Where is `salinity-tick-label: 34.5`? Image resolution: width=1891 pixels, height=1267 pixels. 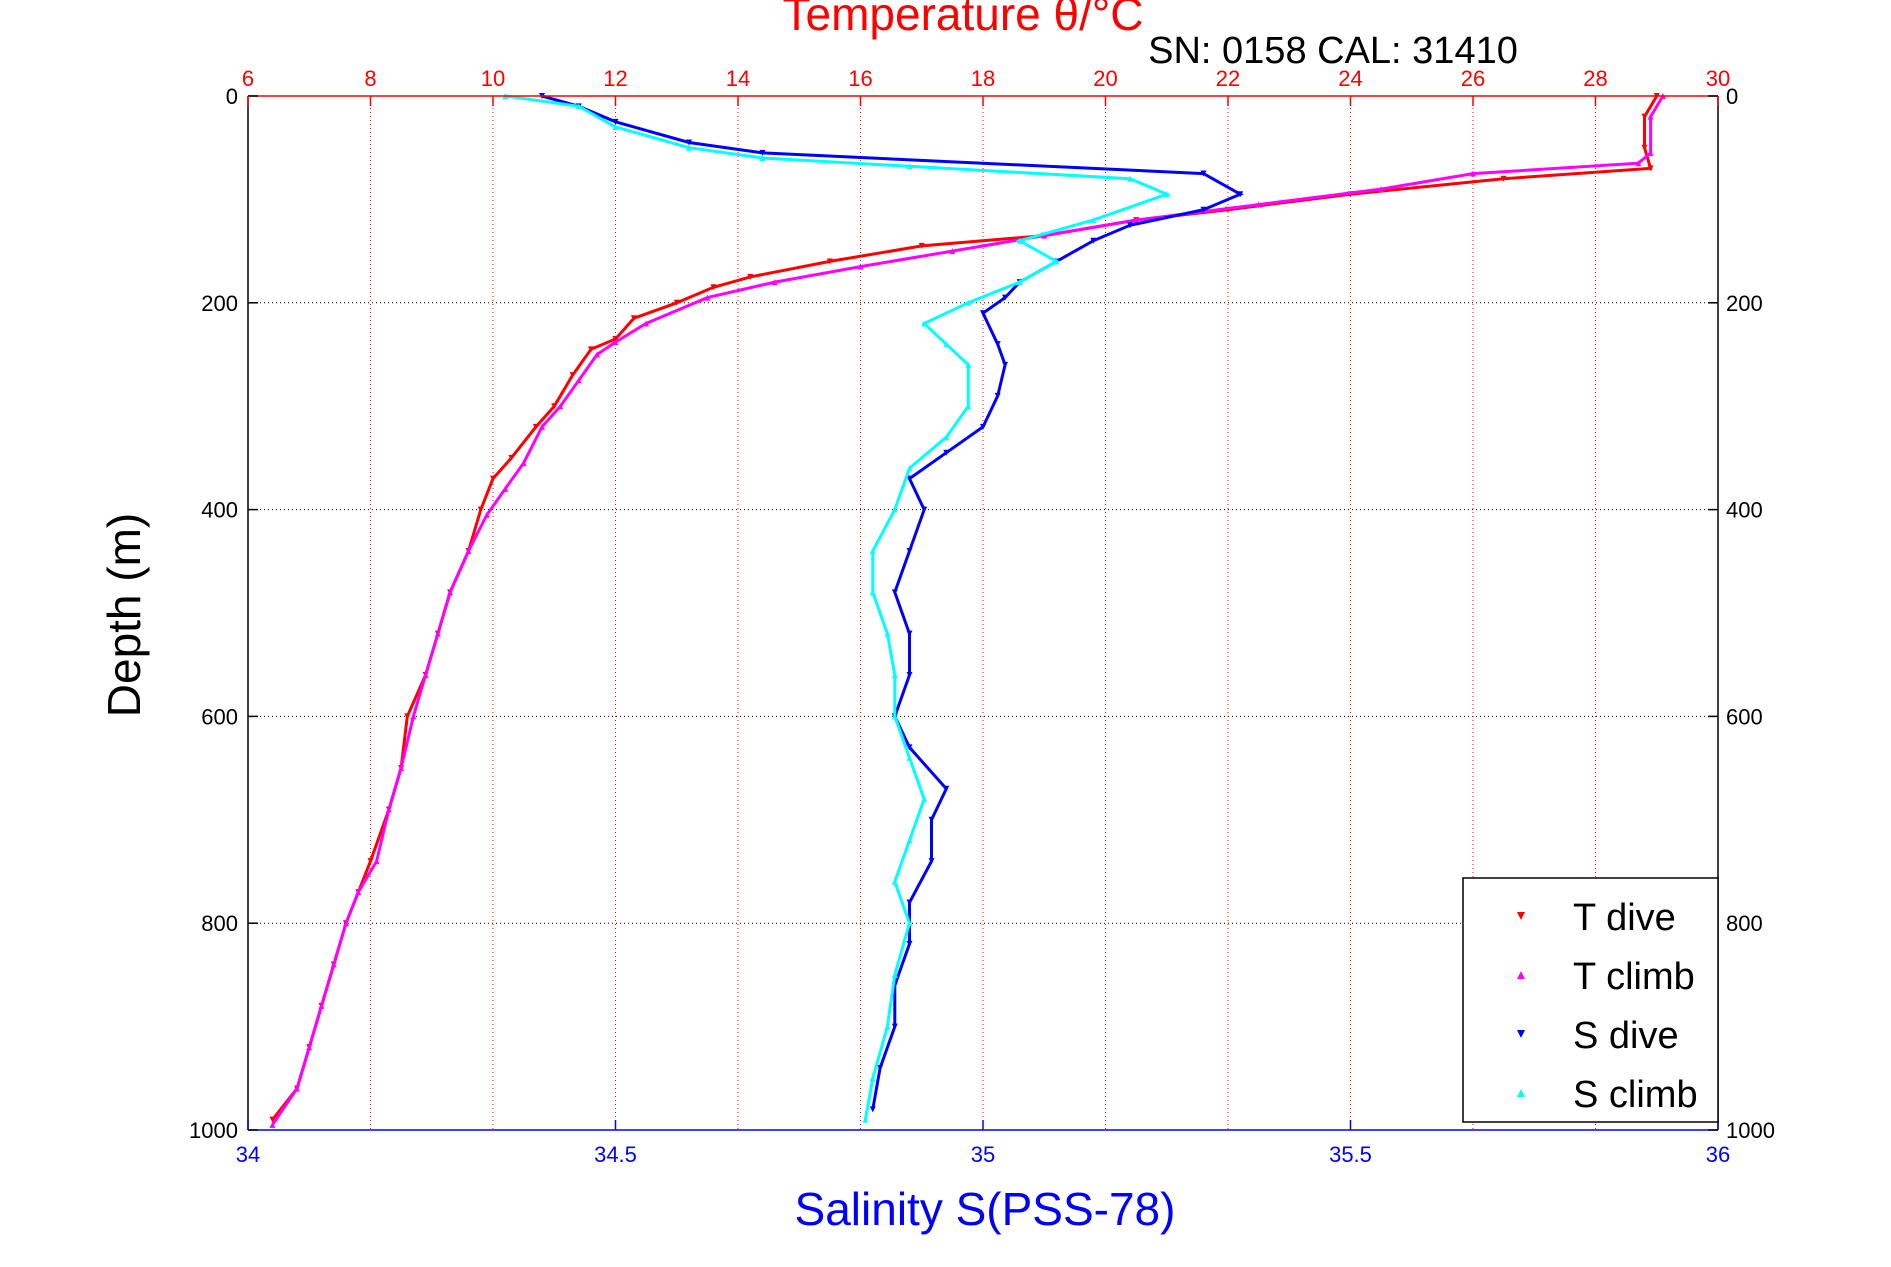
salinity-tick-label: 34.5 is located at coordinates (615, 1154).